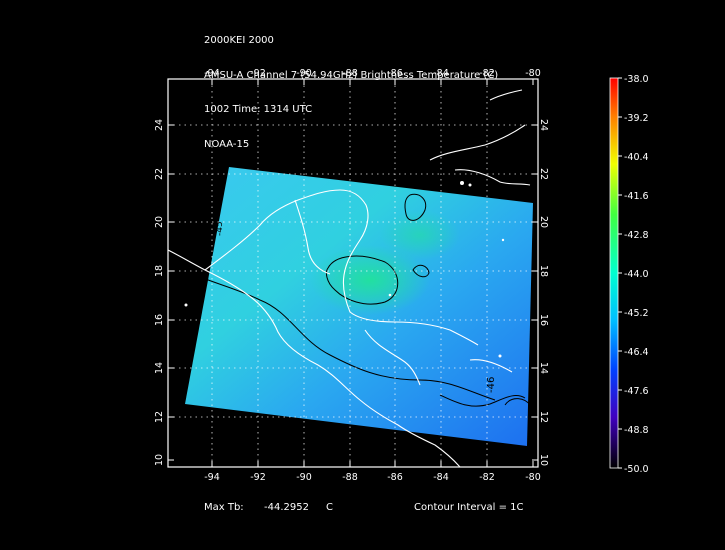 The height and width of the screenshot is (550, 725). I want to click on lat-labels-left: 10 12 14 16 18 20 22 24, so click(159, 292).